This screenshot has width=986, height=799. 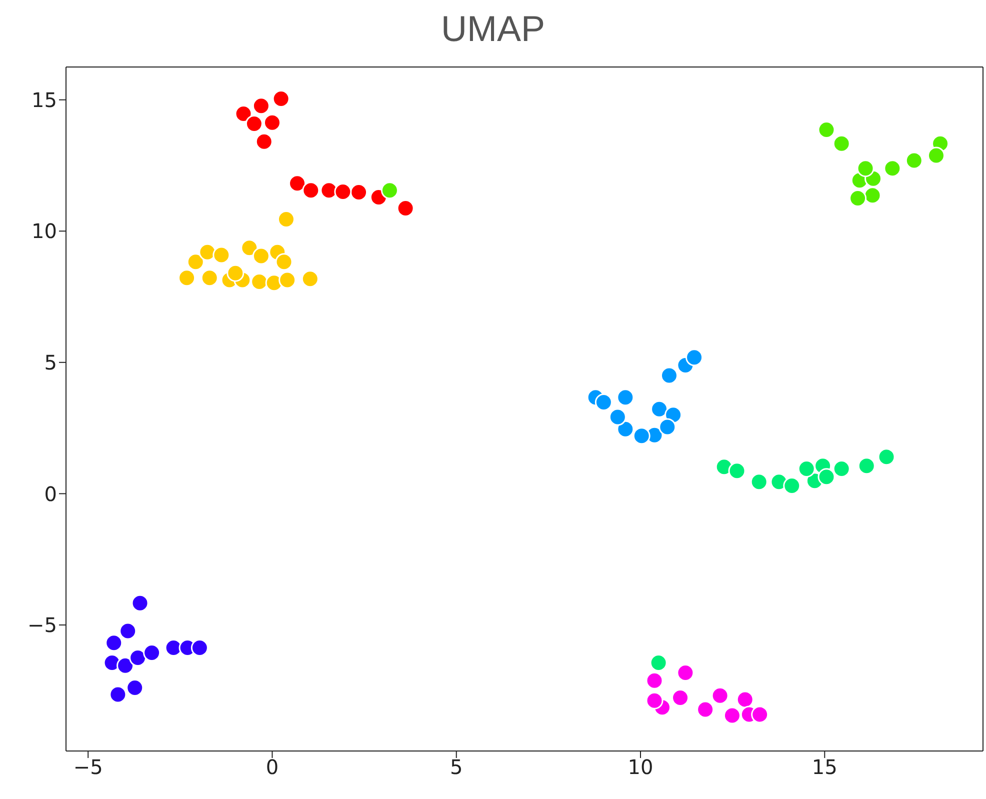 What do you see at coordinates (641, 767) in the screenshot?
I see `x-tick-label: 10` at bounding box center [641, 767].